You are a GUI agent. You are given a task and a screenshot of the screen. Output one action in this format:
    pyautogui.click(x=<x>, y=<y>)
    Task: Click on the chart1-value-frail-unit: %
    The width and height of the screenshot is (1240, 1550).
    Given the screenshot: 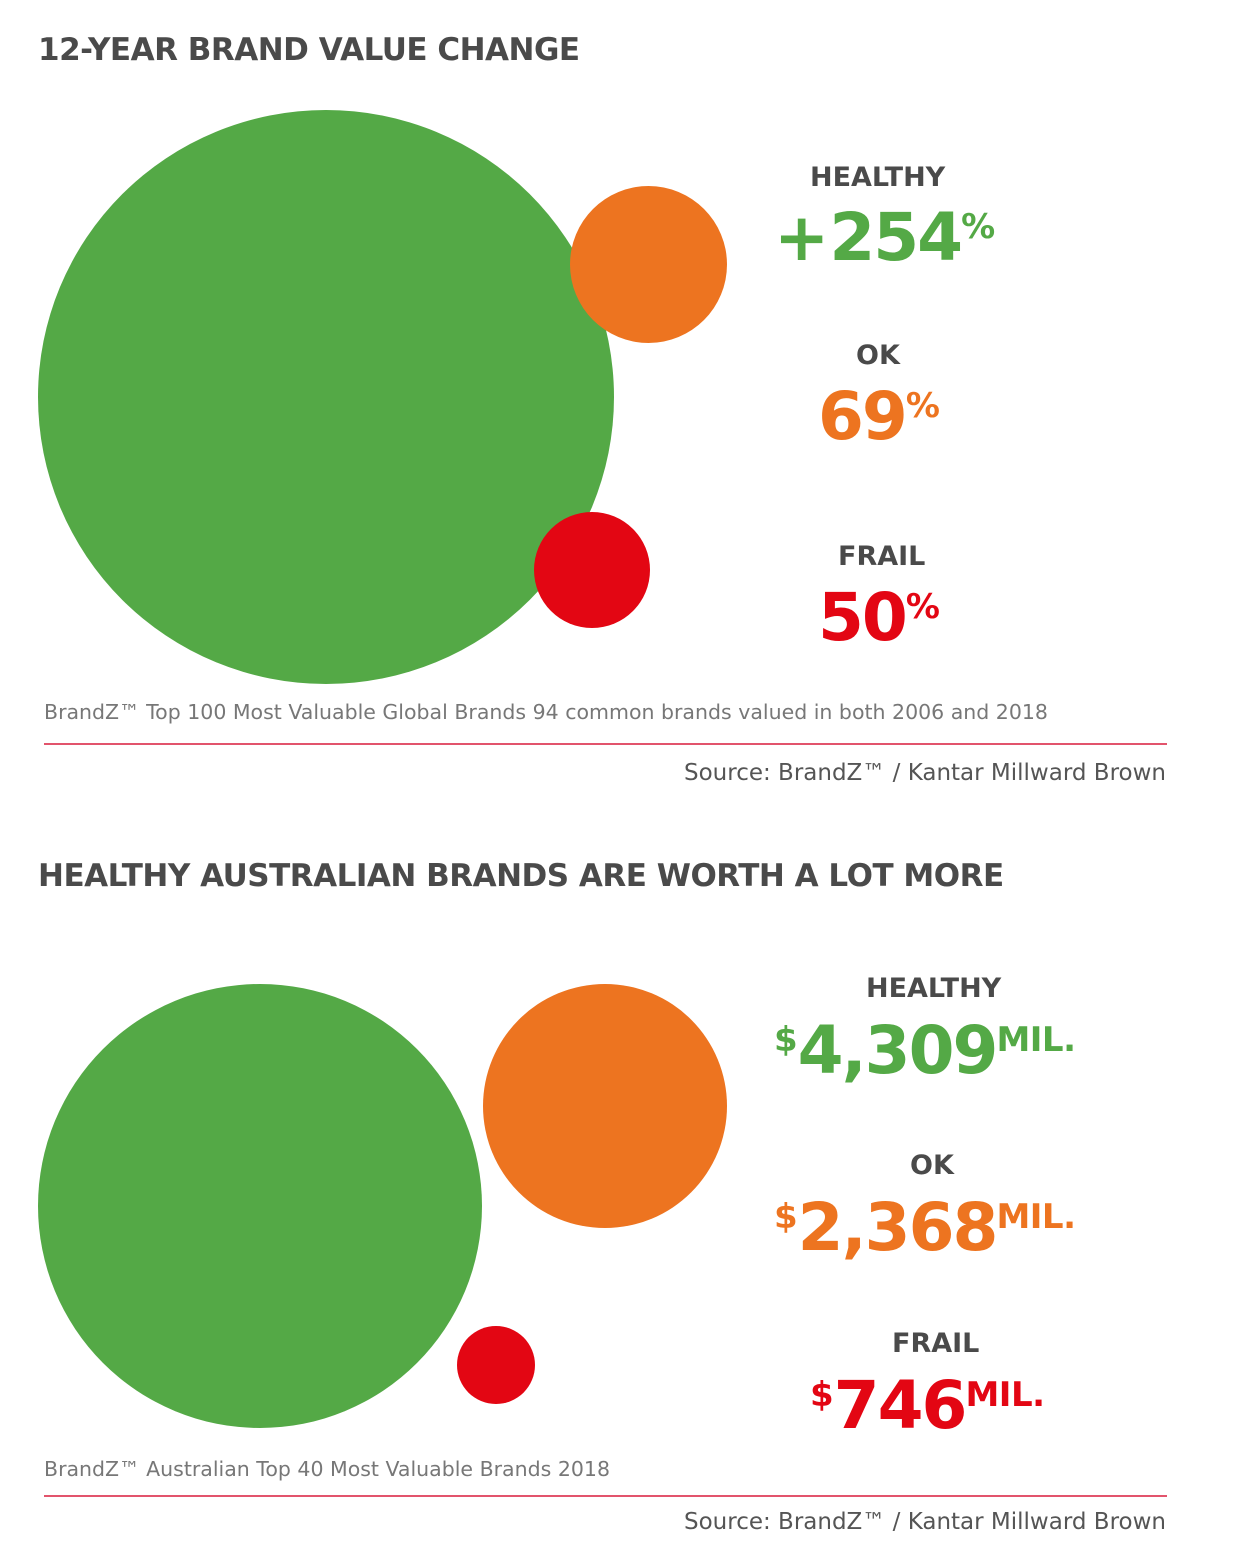 What is the action you would take?
    pyautogui.click(x=922, y=607)
    